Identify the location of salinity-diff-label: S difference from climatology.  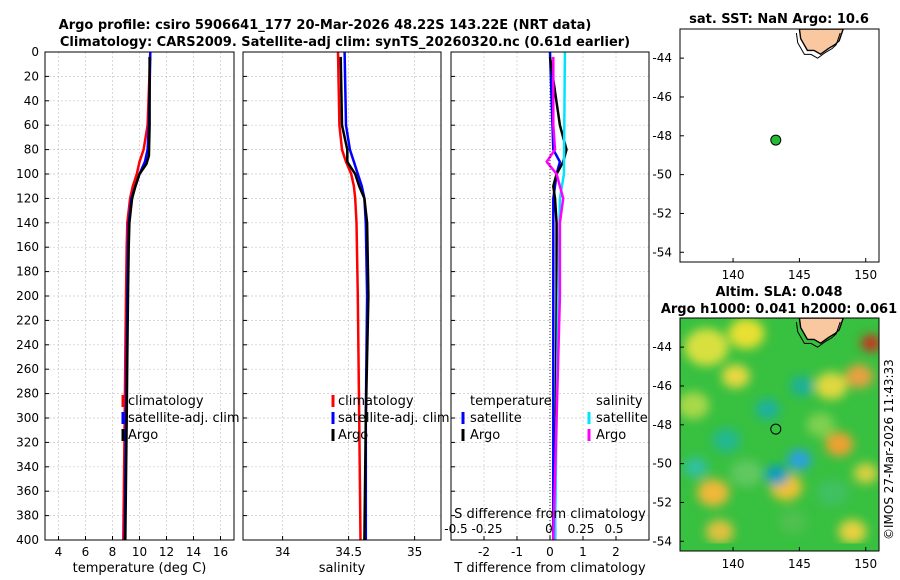
(550, 514).